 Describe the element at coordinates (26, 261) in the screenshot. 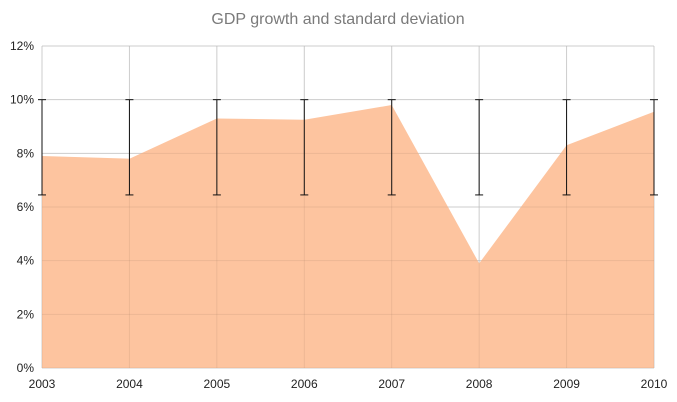

I see `y-tick-label: 4%` at that location.